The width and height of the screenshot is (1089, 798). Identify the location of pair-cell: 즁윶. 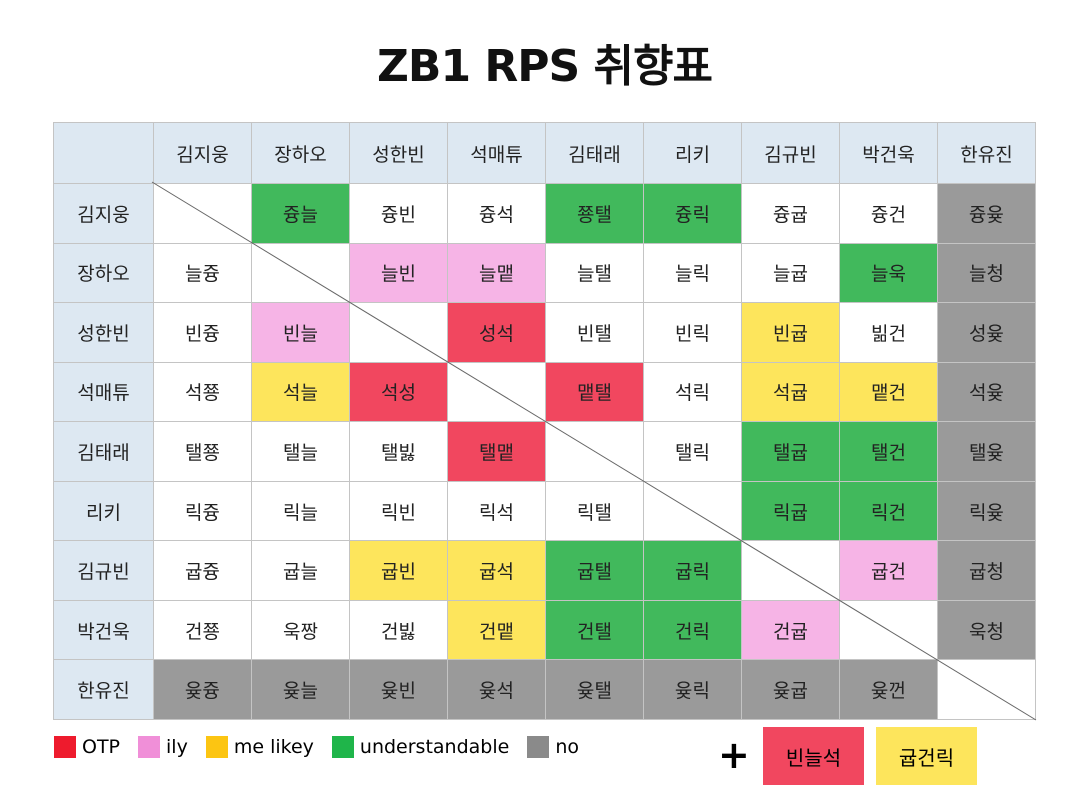
(986, 213).